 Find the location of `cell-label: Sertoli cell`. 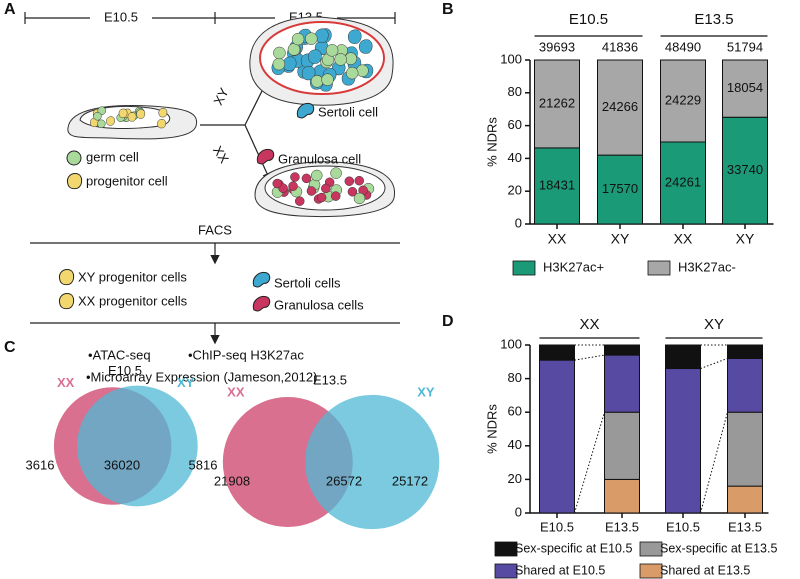

cell-label: Sertoli cell is located at coordinates (348, 111).